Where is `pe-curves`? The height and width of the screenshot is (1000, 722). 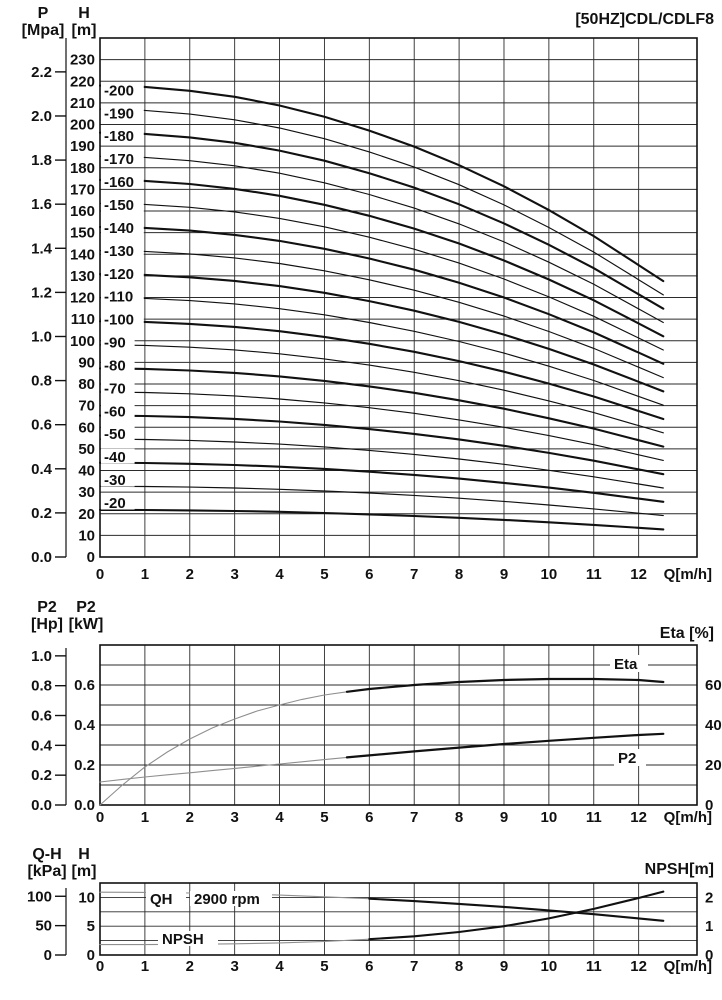
pe-curves is located at coordinates (382, 741).